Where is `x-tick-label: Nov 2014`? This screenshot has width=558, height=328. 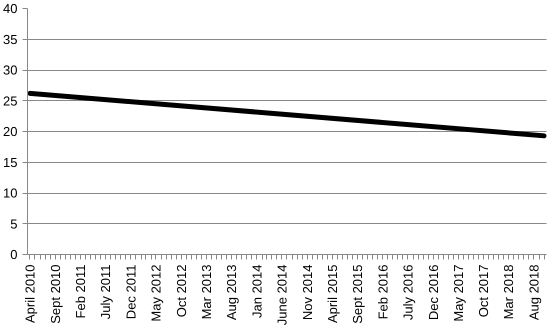
x-tick-label: Nov 2014 is located at coordinates (307, 292).